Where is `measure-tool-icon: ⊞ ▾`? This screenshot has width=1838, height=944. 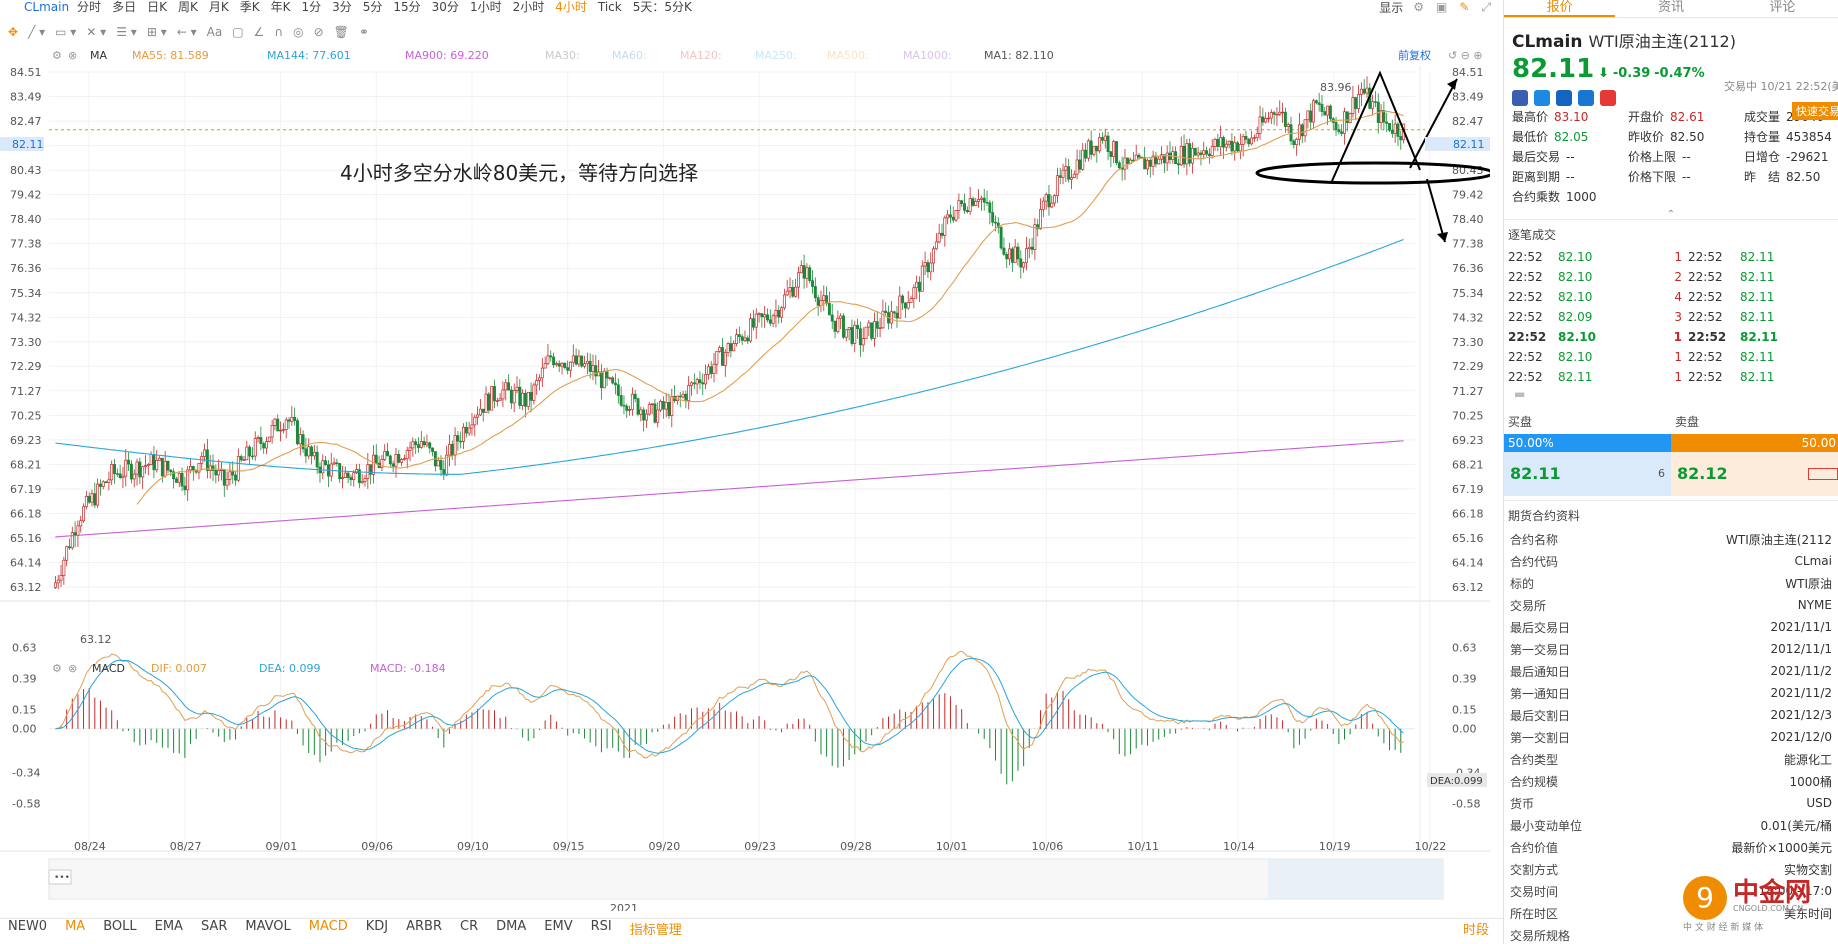
measure-tool-icon: ⊞ ▾ is located at coordinates (156, 32).